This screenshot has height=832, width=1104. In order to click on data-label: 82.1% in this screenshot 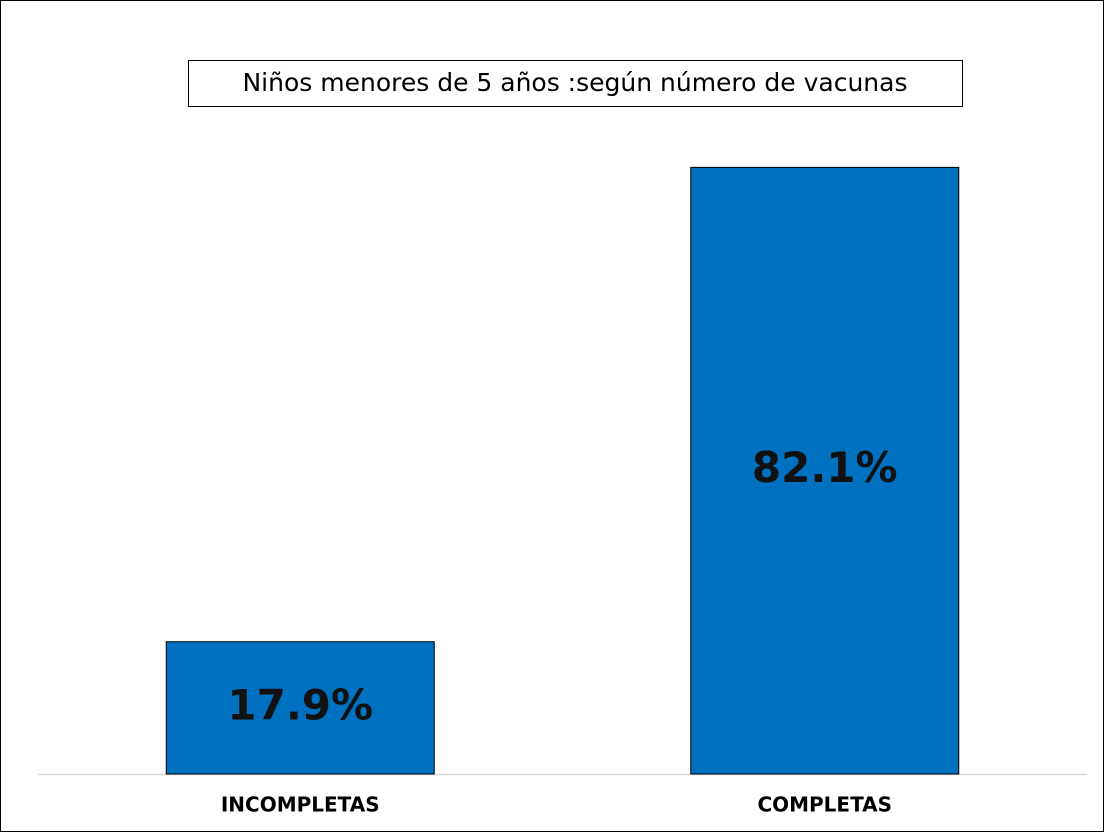, I will do `click(825, 467)`.